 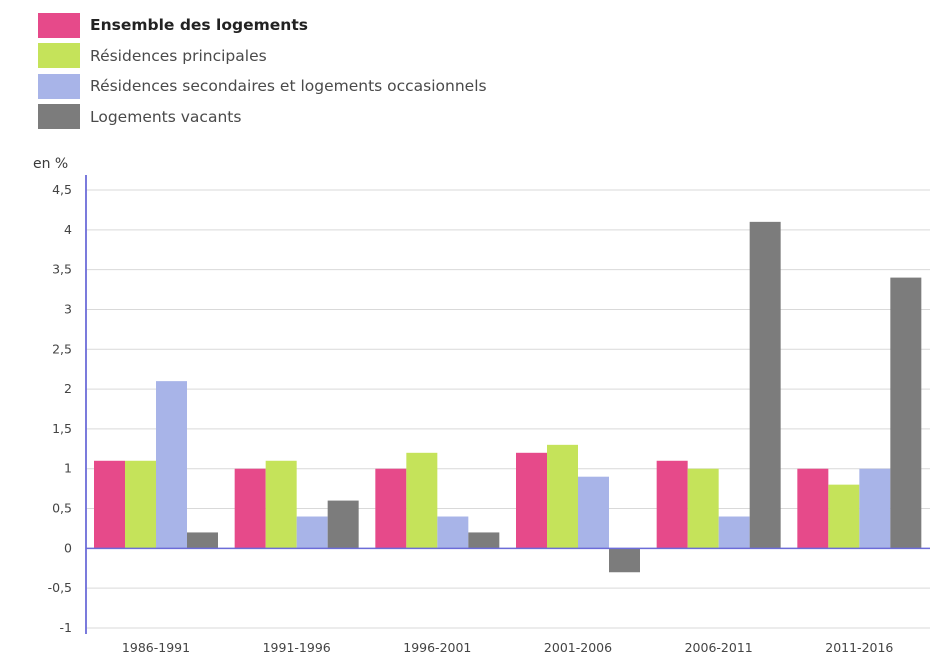 What do you see at coordinates (68, 388) in the screenshot?
I see `y-tick-label: 2` at bounding box center [68, 388].